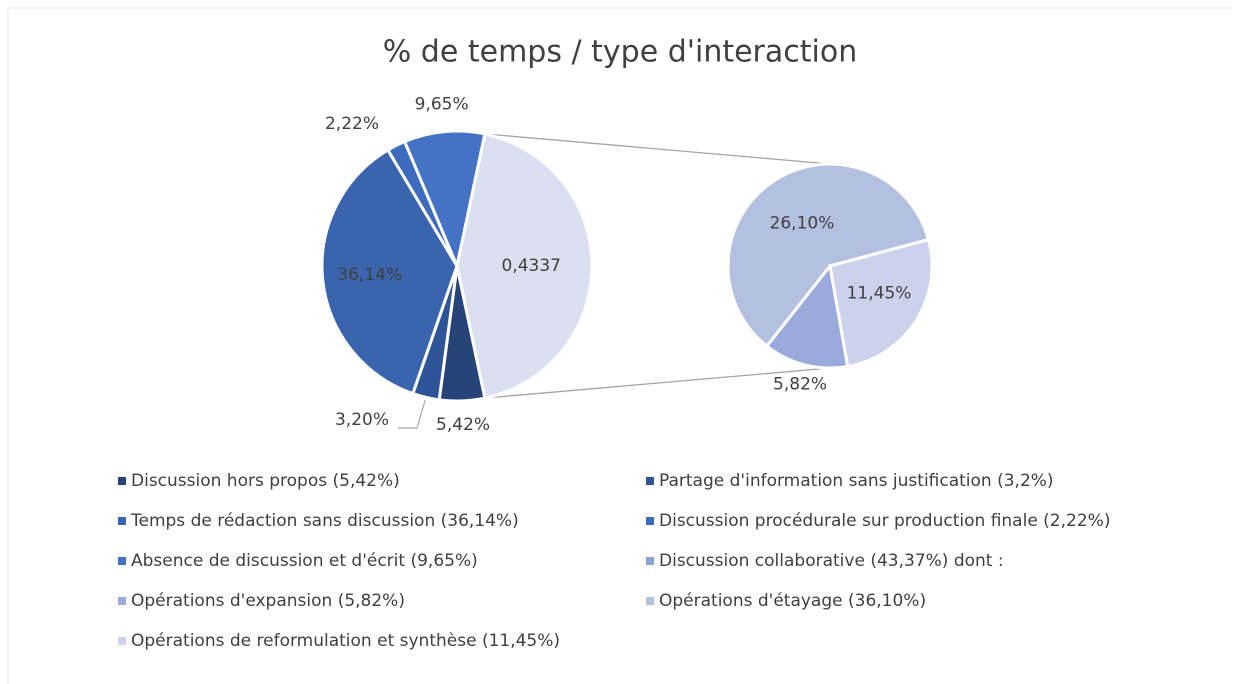 The height and width of the screenshot is (684, 1240). What do you see at coordinates (268, 601) in the screenshot?
I see `legend-label: Opérations d'expansion (5,82%)` at bounding box center [268, 601].